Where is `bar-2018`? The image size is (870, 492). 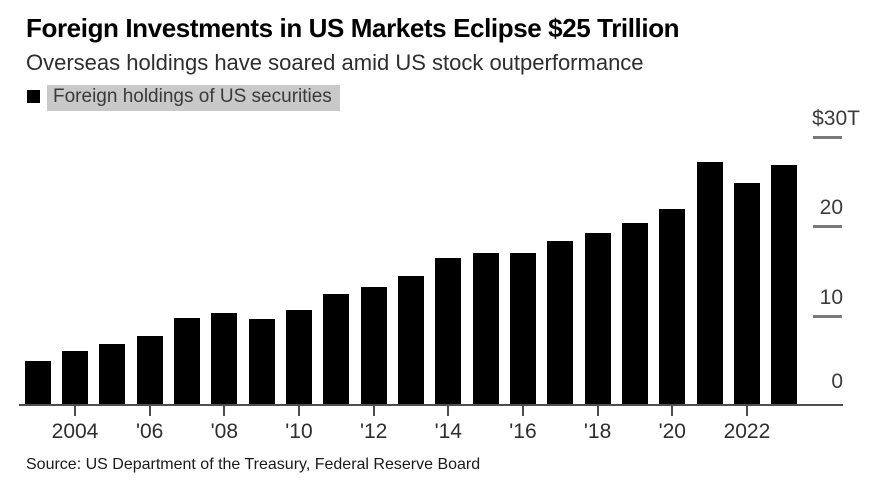 bar-2018 is located at coordinates (597, 318).